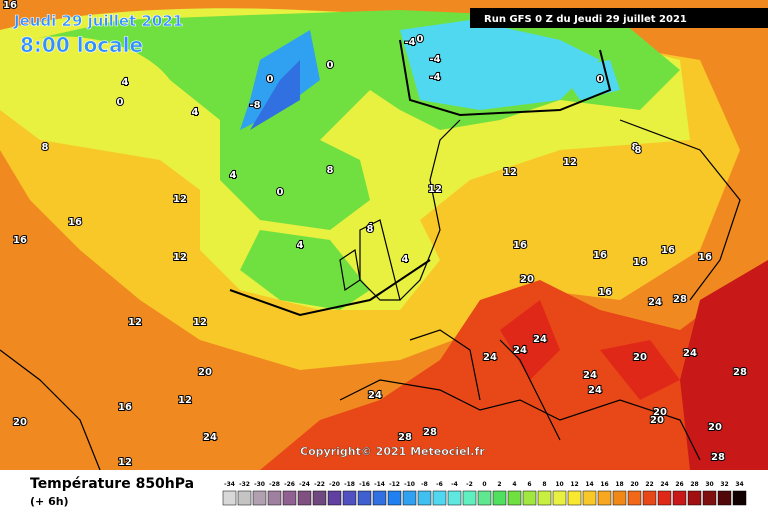 This screenshot has width=768, height=516. I want to click on scale-label: -34, so click(229, 484).